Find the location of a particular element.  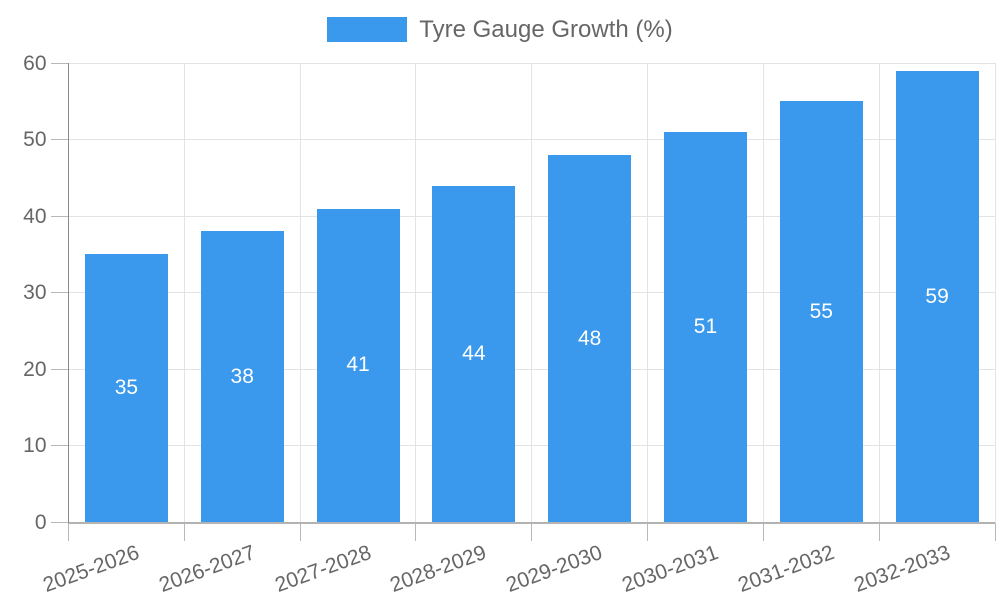

y-tick-label: 60 is located at coordinates (35, 63).